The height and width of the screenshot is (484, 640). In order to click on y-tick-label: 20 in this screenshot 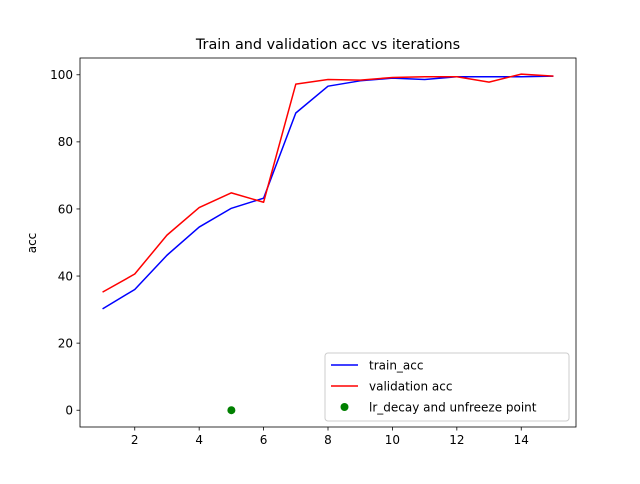, I will do `click(65, 343)`.